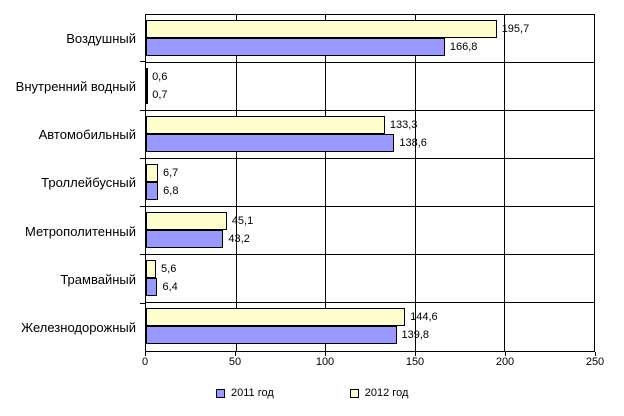 The image size is (624, 416). Describe the element at coordinates (145, 362) in the screenshot. I see `x-axis-tick-label: 0` at that location.